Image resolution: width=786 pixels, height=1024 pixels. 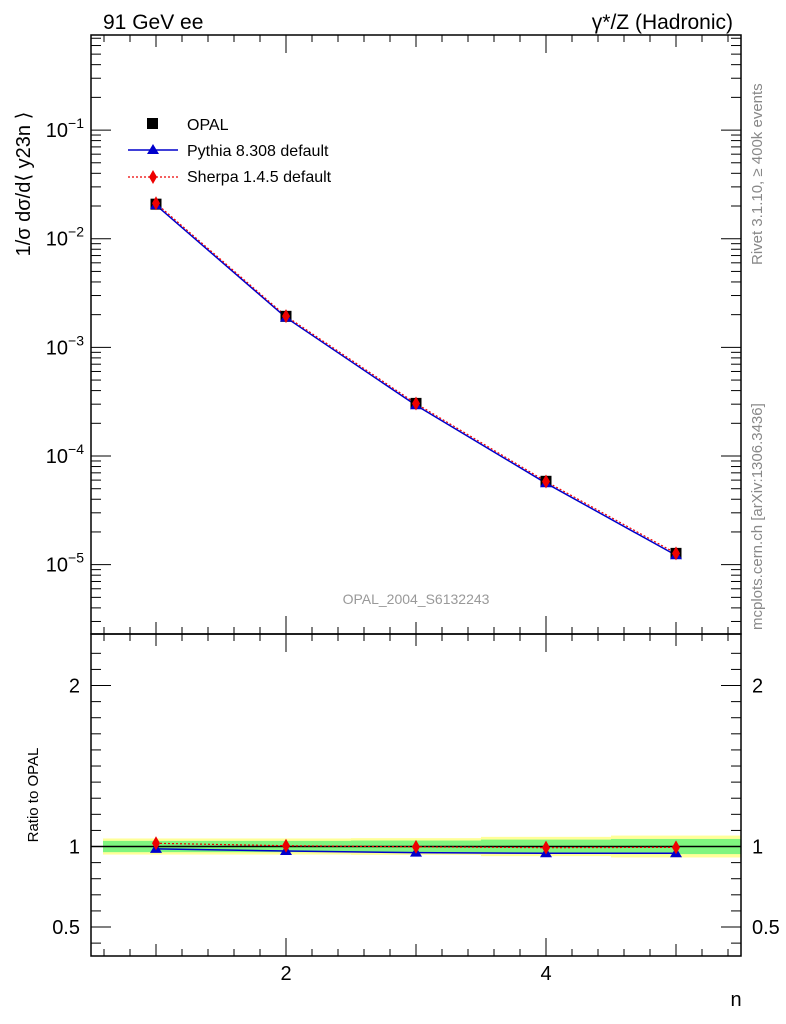 What do you see at coordinates (65, 563) in the screenshot?
I see `main-y-tick-label: 10⁻⁵` at bounding box center [65, 563].